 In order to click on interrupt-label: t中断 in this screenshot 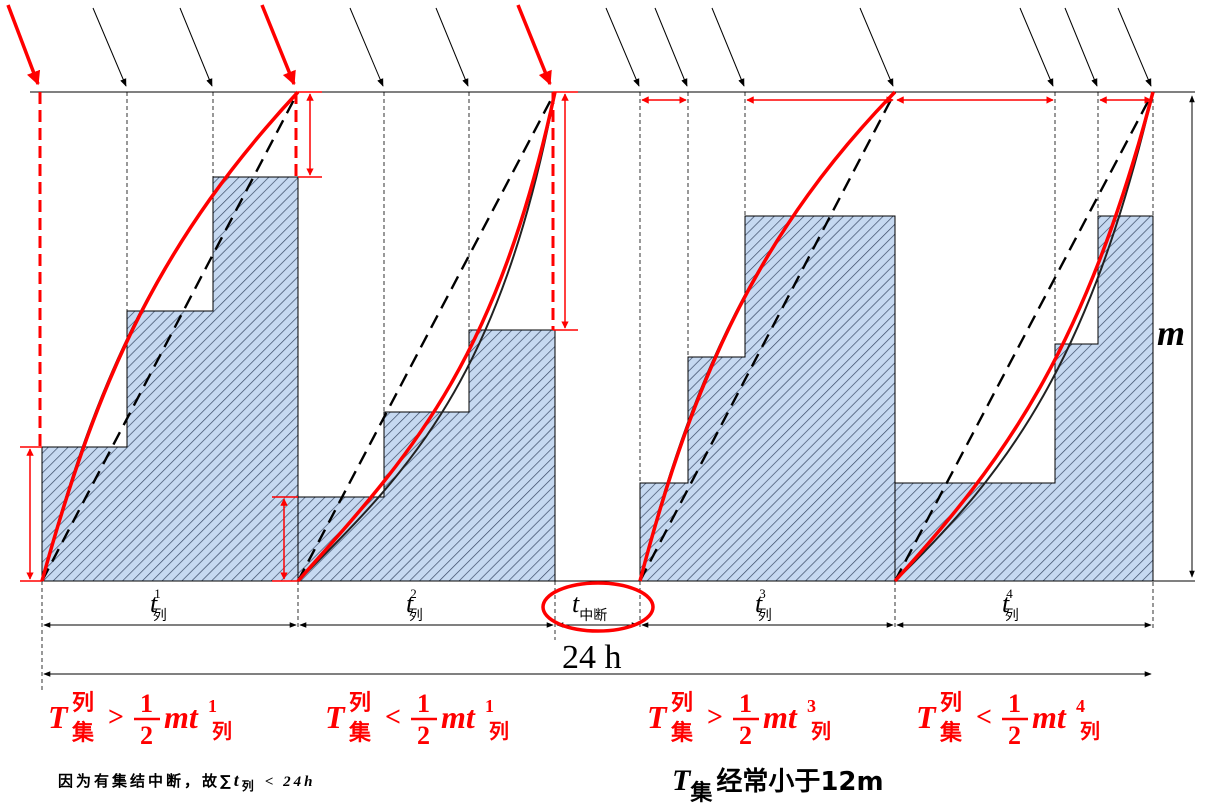, I will do `click(589, 606)`.